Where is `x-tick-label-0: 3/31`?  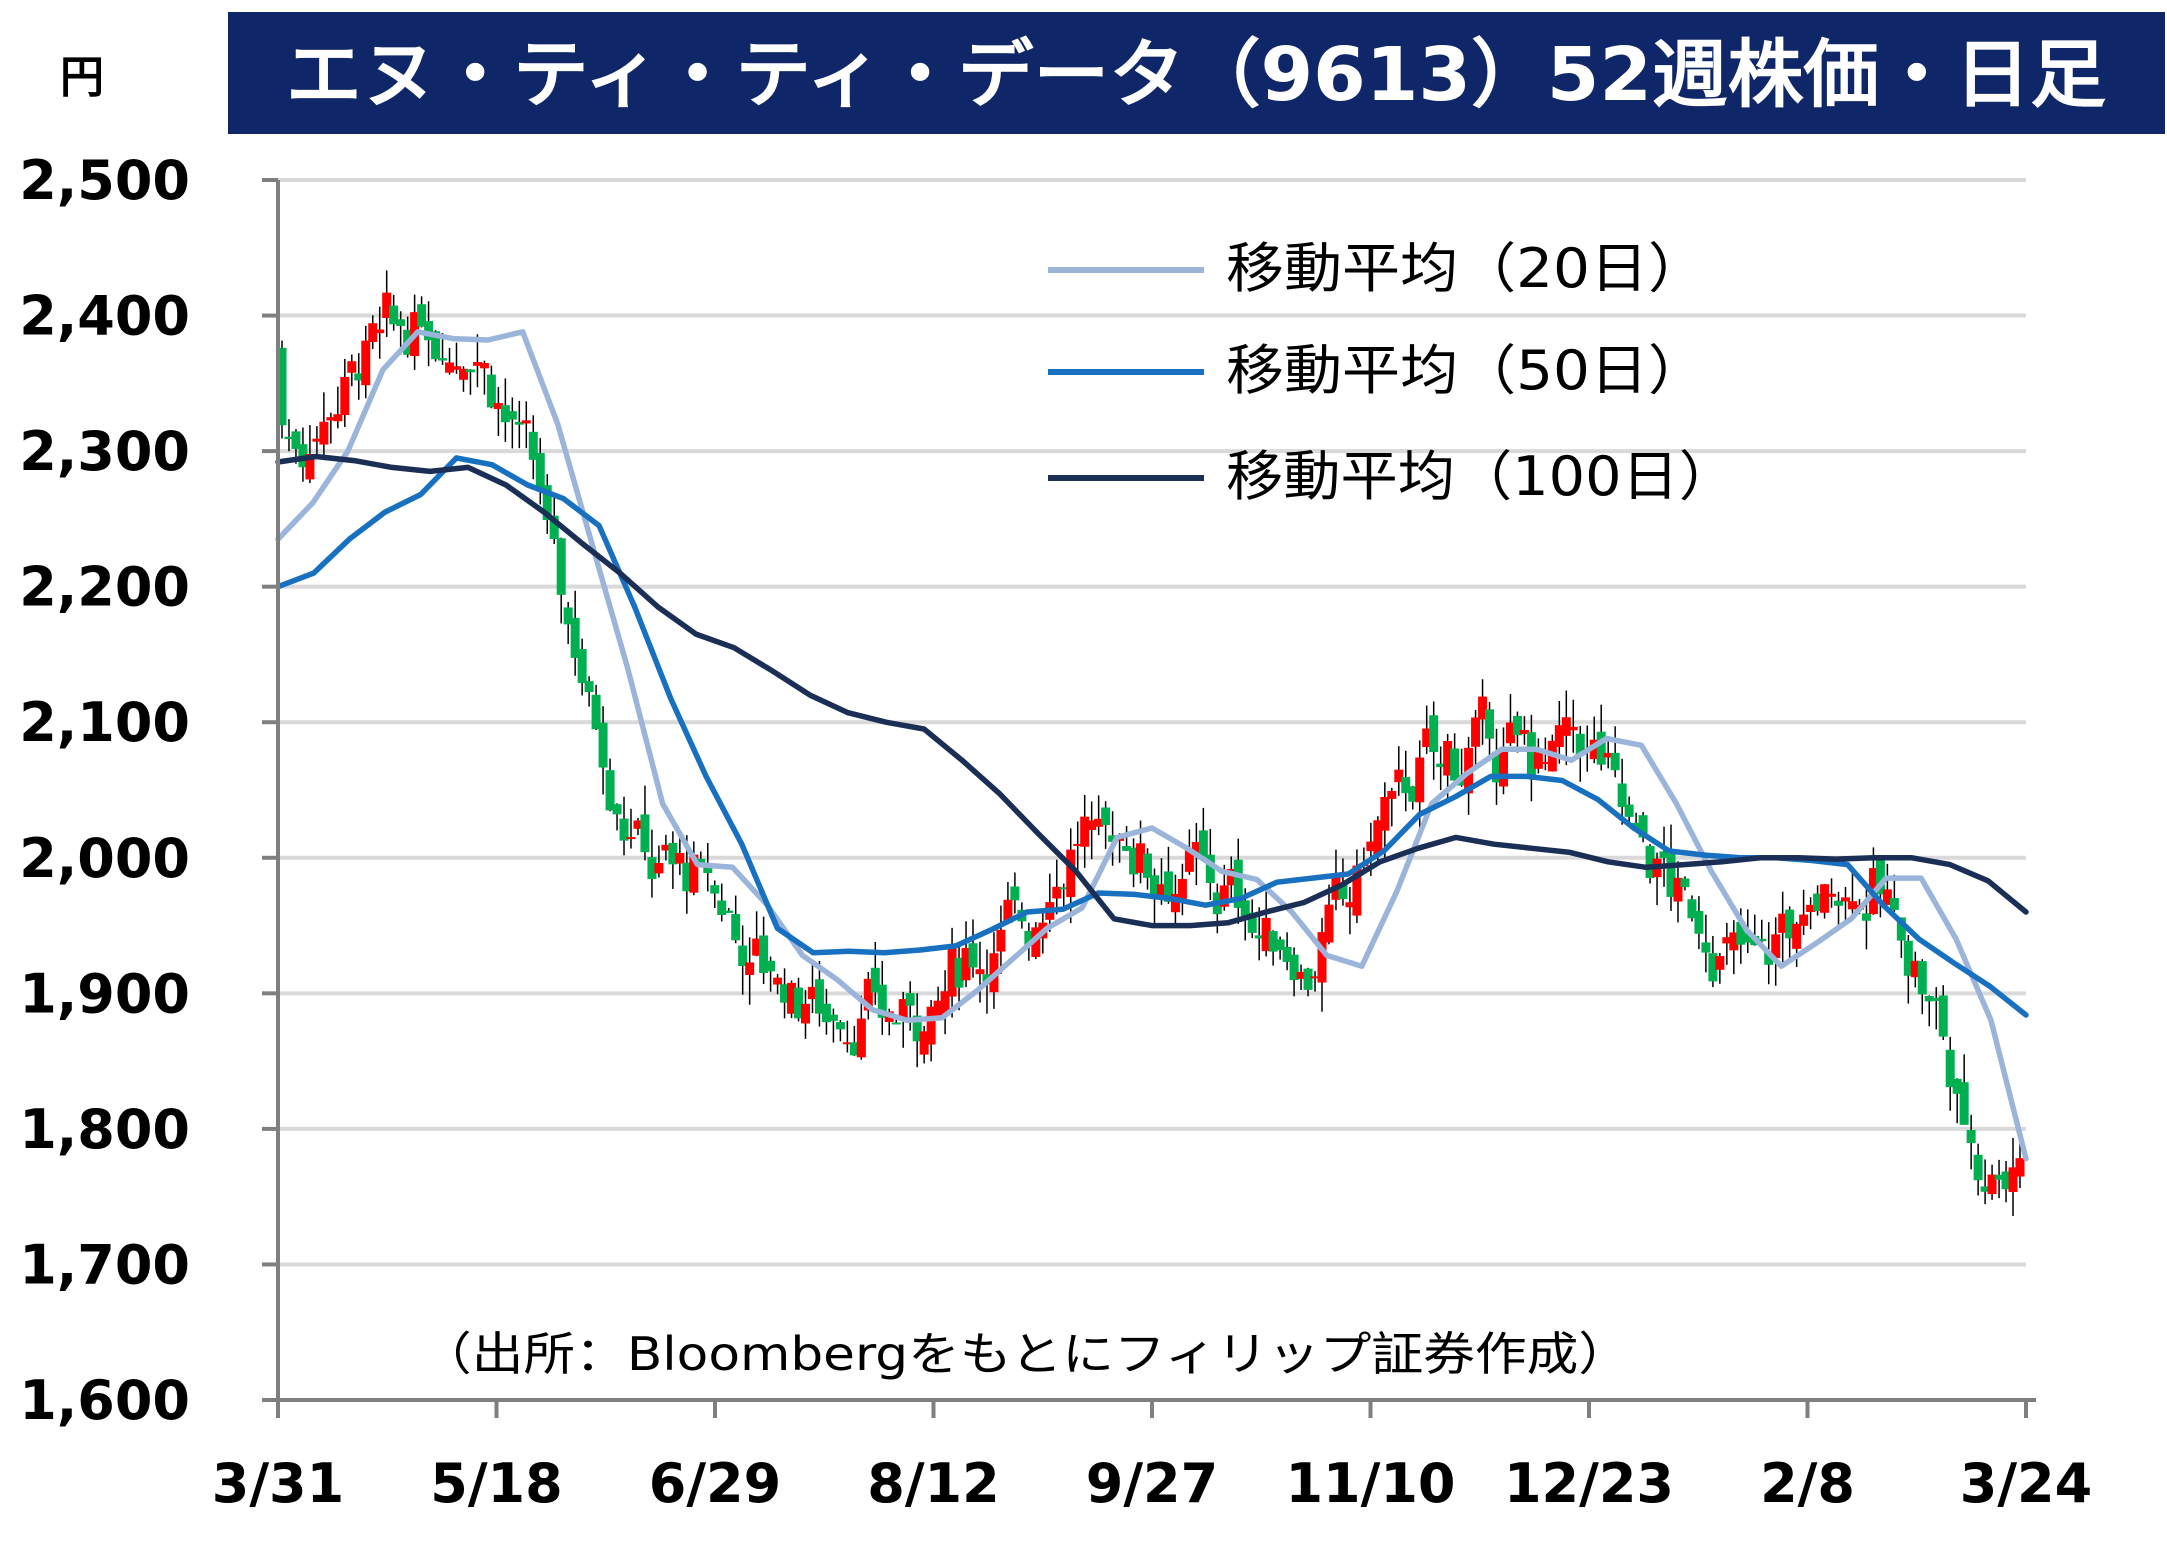
x-tick-label-0: 3/31 is located at coordinates (278, 1483).